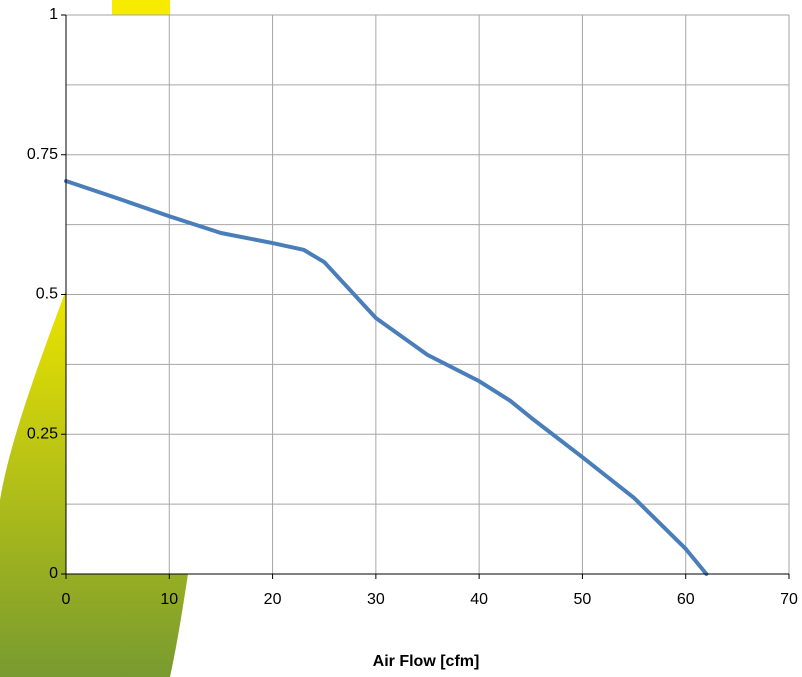 This screenshot has width=802, height=677. I want to click on x-tick-label: 10, so click(169, 599).